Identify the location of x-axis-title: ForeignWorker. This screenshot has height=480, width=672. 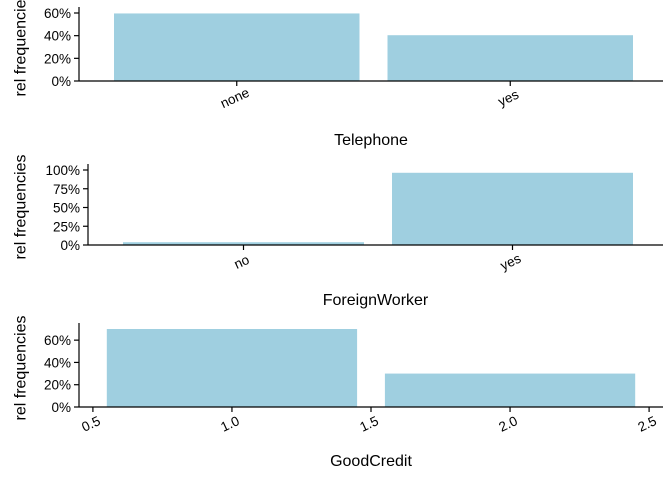
(376, 300).